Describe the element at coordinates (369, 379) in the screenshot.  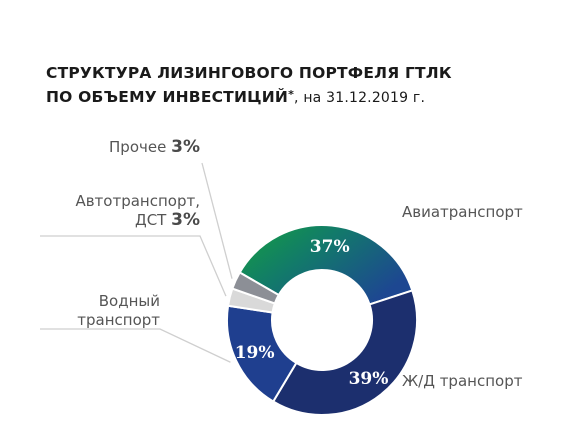
I see `slice-value-rail: 39%` at that location.